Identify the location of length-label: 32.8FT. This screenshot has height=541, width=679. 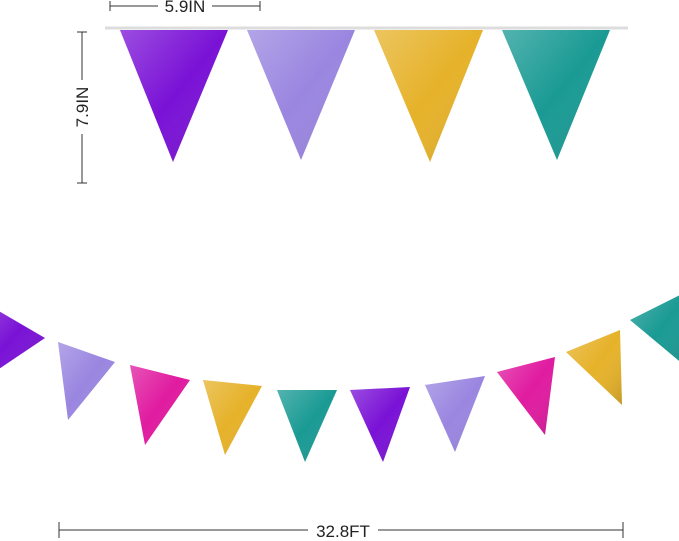
(343, 531).